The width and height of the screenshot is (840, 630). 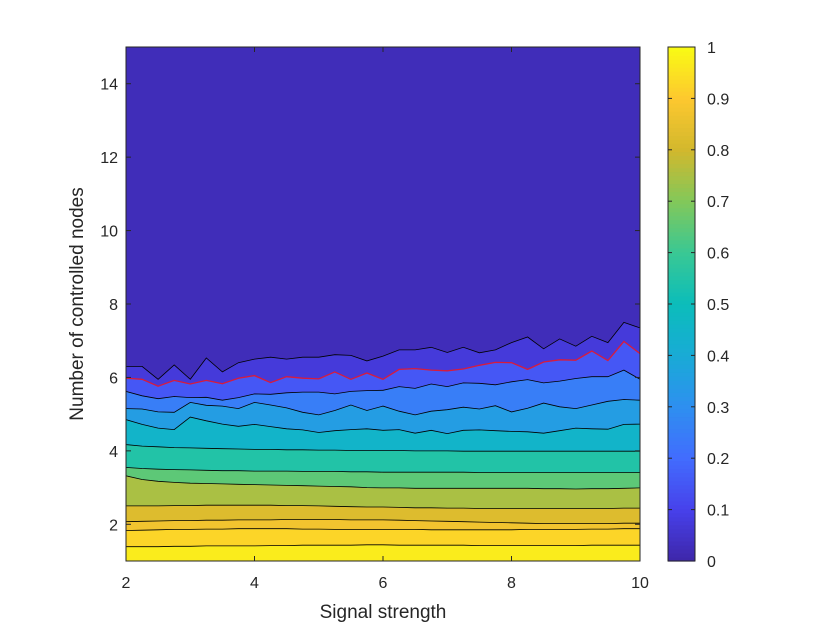 What do you see at coordinates (77, 303) in the screenshot?
I see `y-axis-label: Number of controlled nodes` at bounding box center [77, 303].